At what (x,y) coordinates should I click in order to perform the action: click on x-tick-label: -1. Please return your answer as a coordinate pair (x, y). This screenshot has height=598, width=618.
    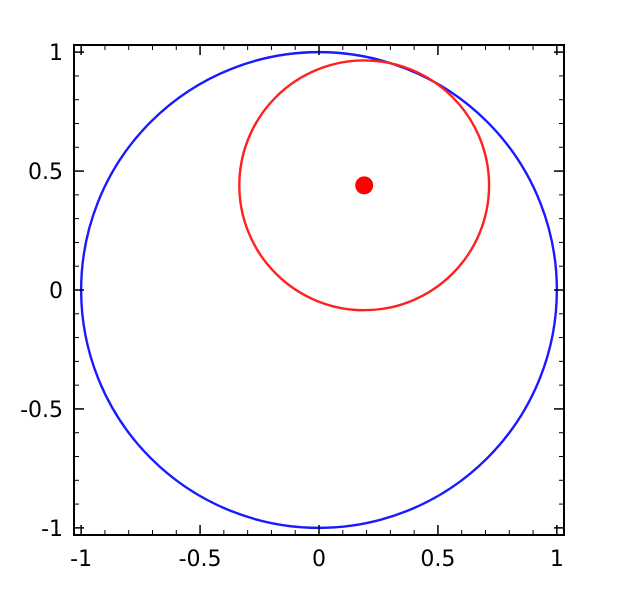
    Looking at the image, I should click on (81, 559).